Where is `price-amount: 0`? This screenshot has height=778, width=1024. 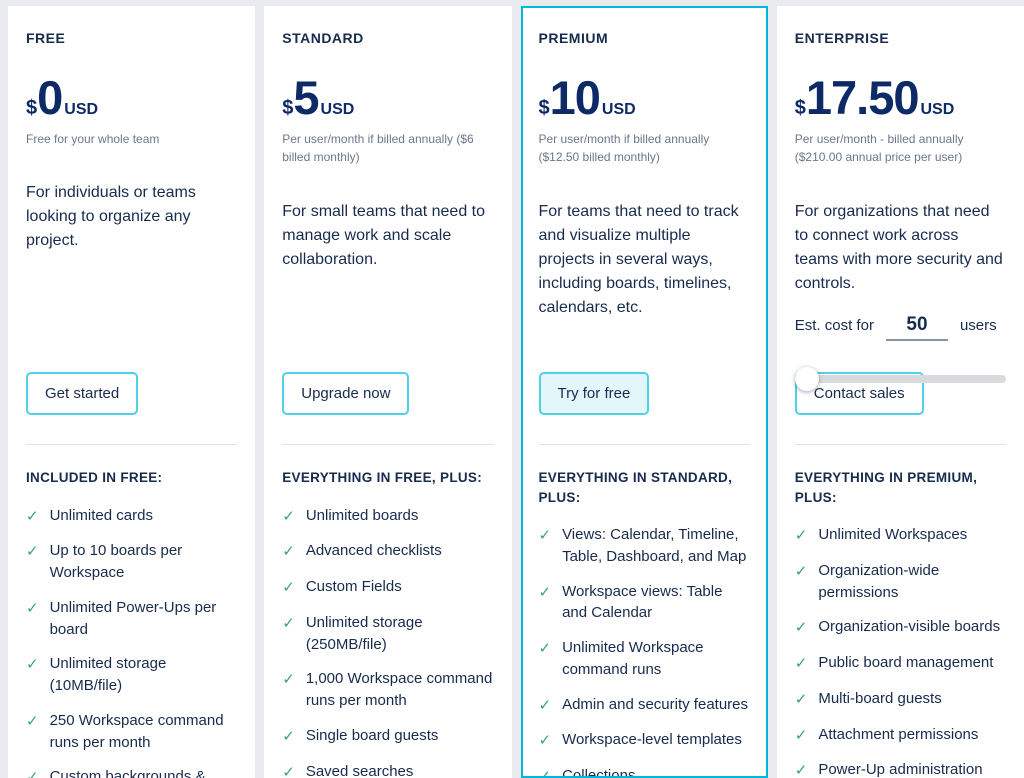
price-amount: 0 is located at coordinates (50, 97).